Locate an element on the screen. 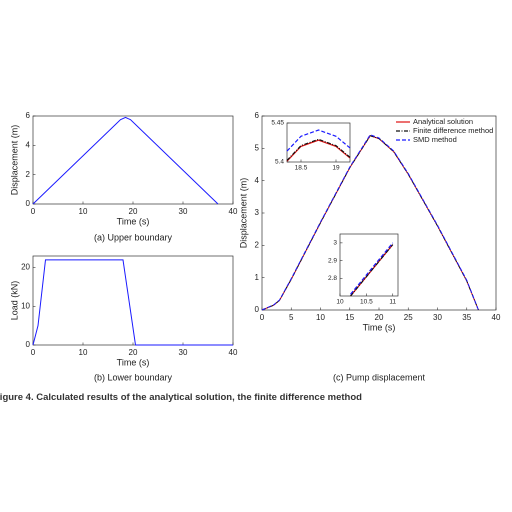 The height and width of the screenshot is (512, 512). y-tick-label: 5.45 is located at coordinates (277, 123).